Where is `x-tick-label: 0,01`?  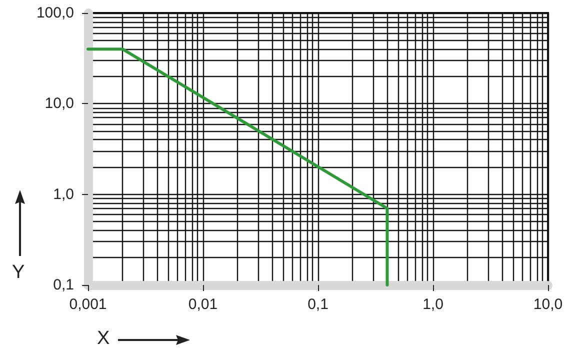 x-tick-label: 0,01 is located at coordinates (203, 304).